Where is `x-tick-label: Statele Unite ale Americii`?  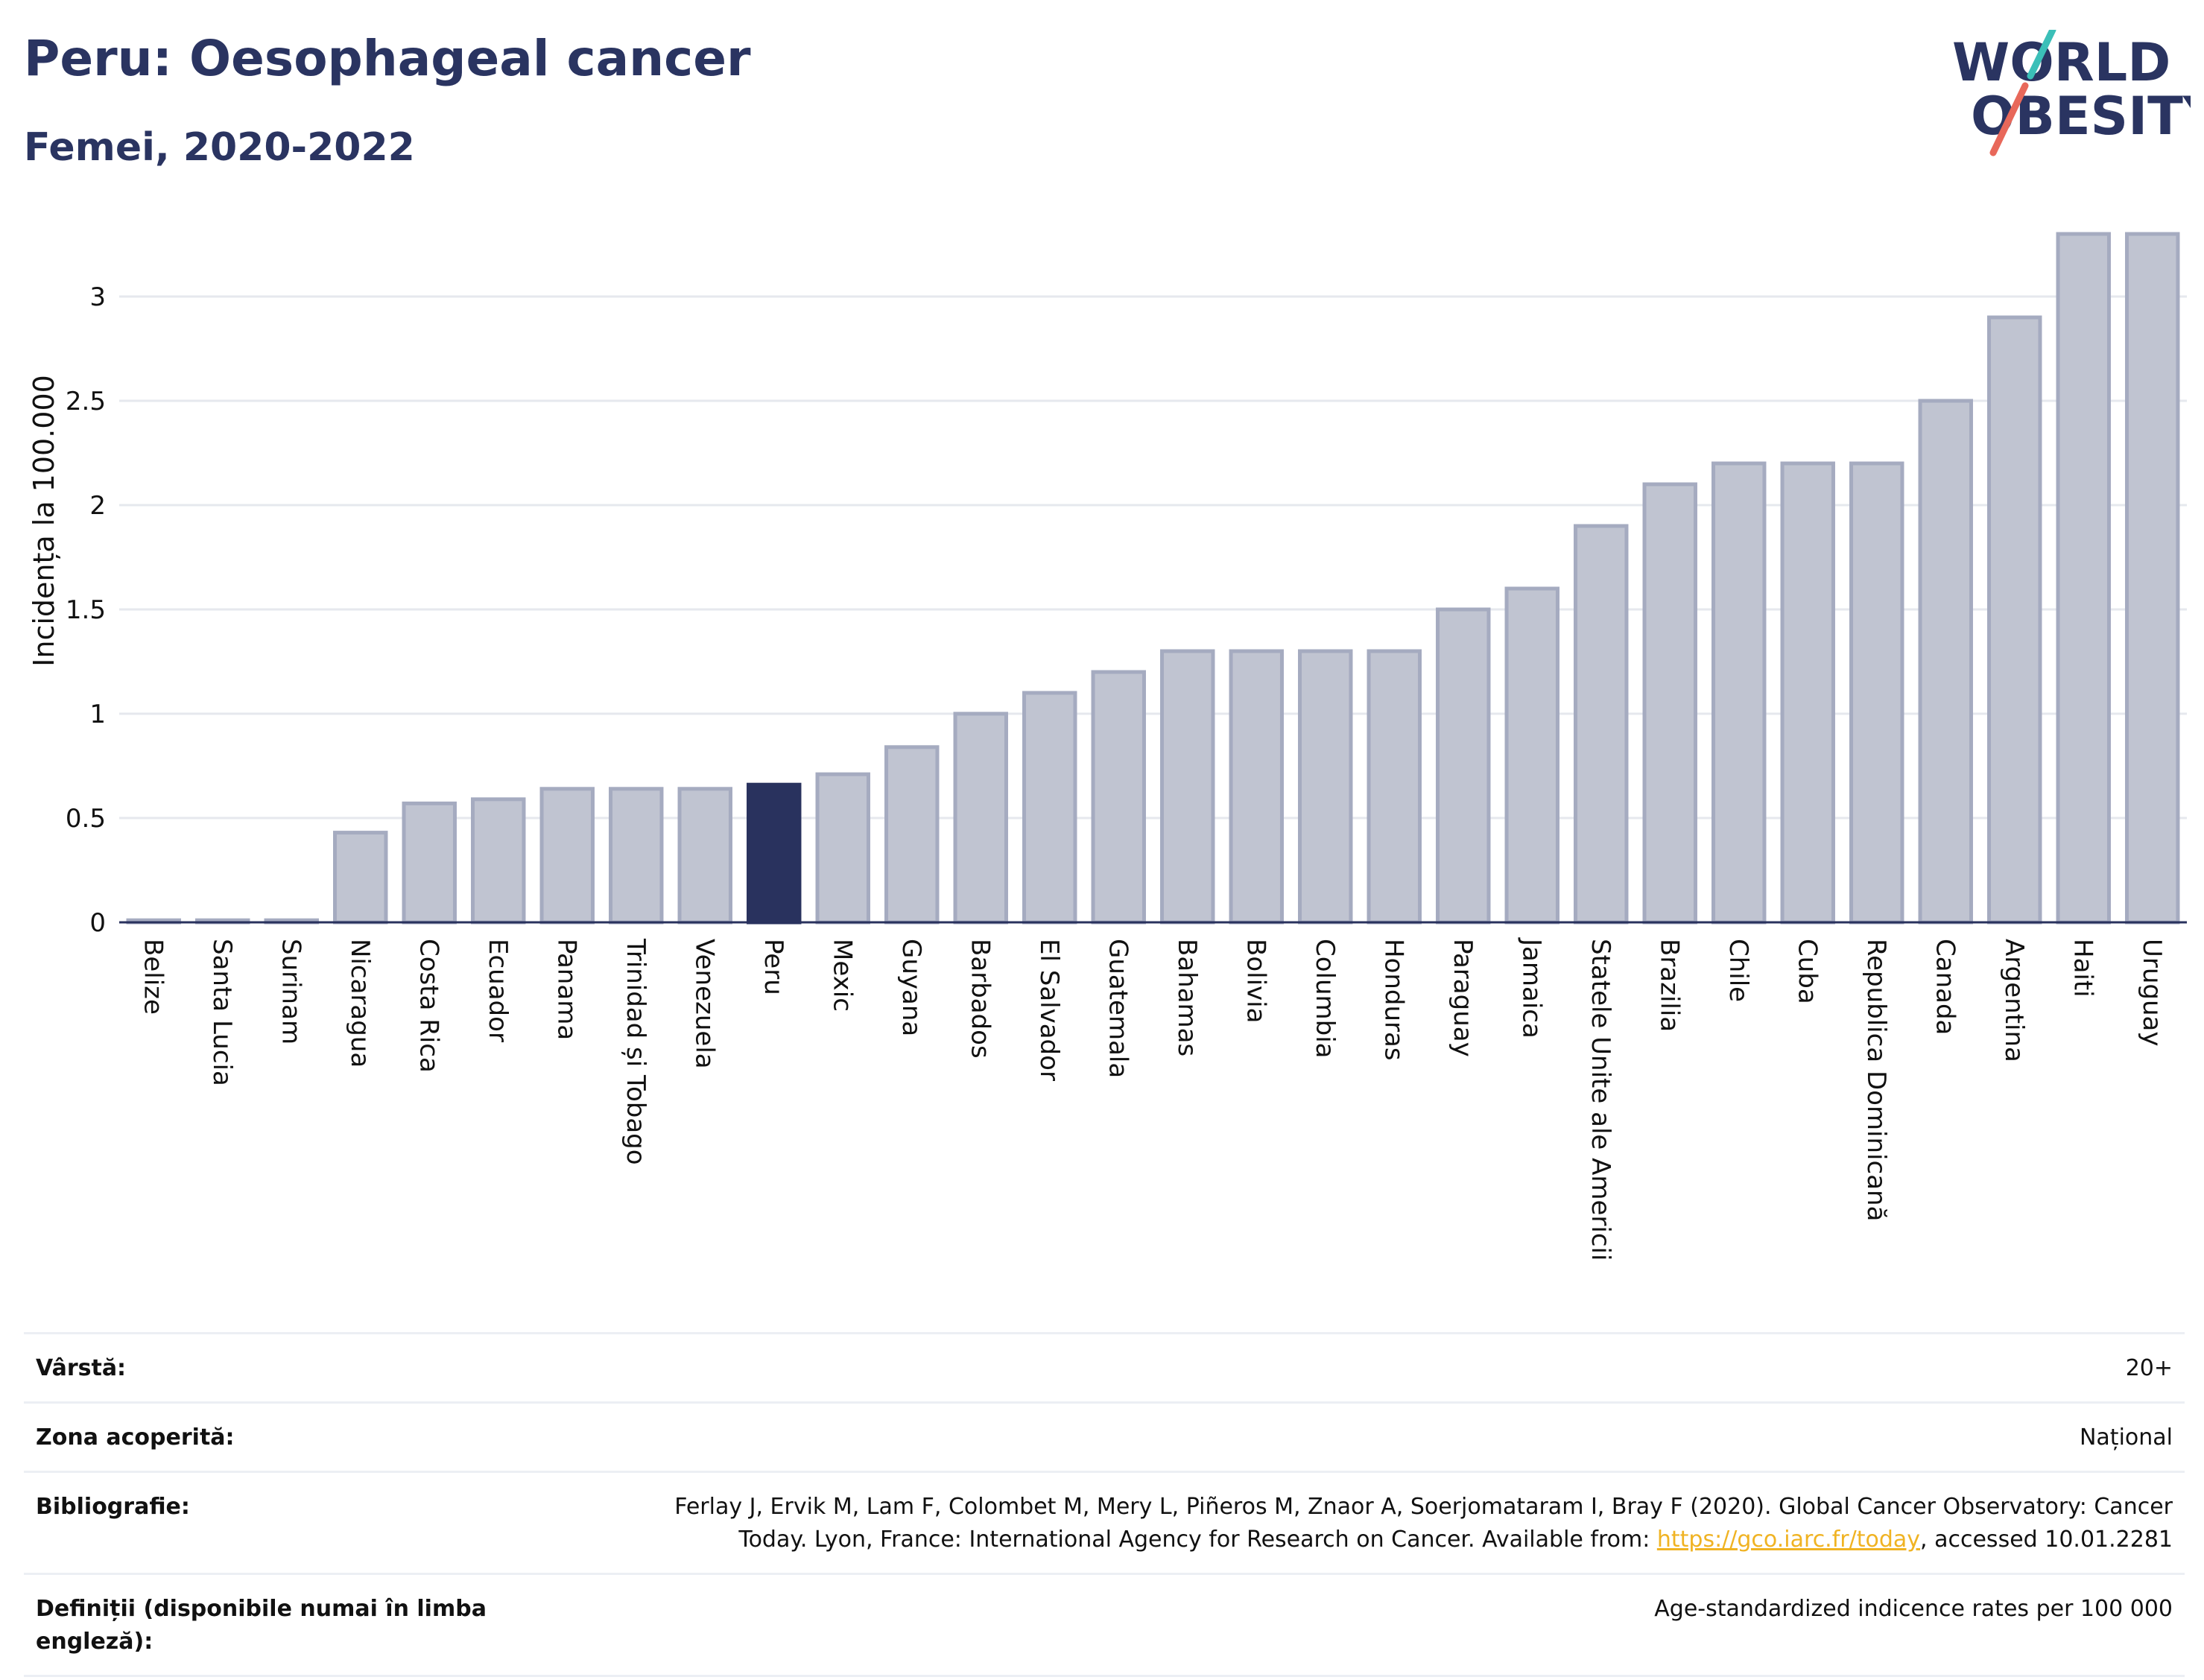 x-tick-label: Statele Unite ale Americii is located at coordinates (1600, 1100).